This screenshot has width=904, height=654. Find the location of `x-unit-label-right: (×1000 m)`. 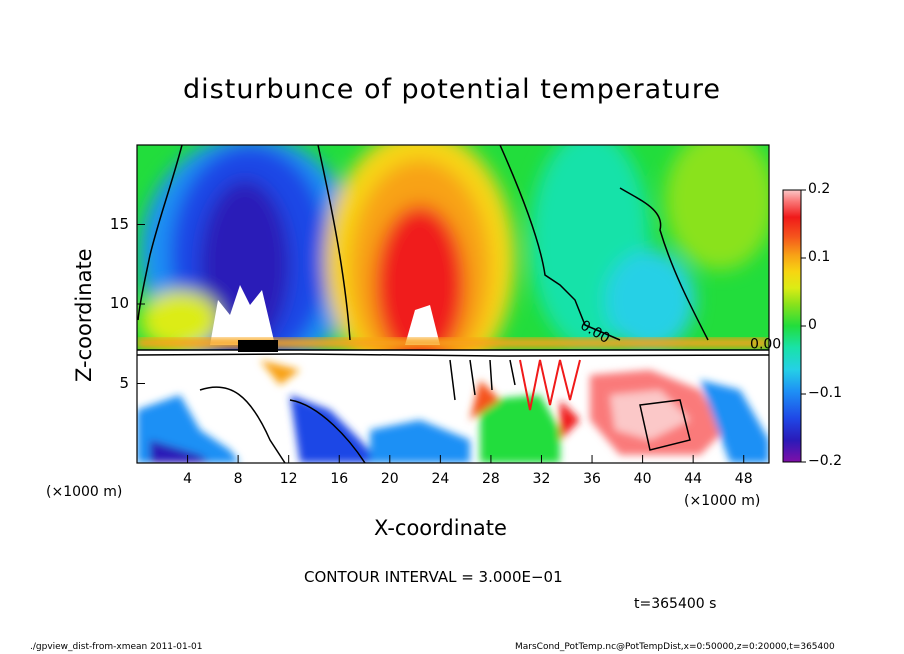

x-unit-label-right: (×1000 m) is located at coordinates (722, 501).